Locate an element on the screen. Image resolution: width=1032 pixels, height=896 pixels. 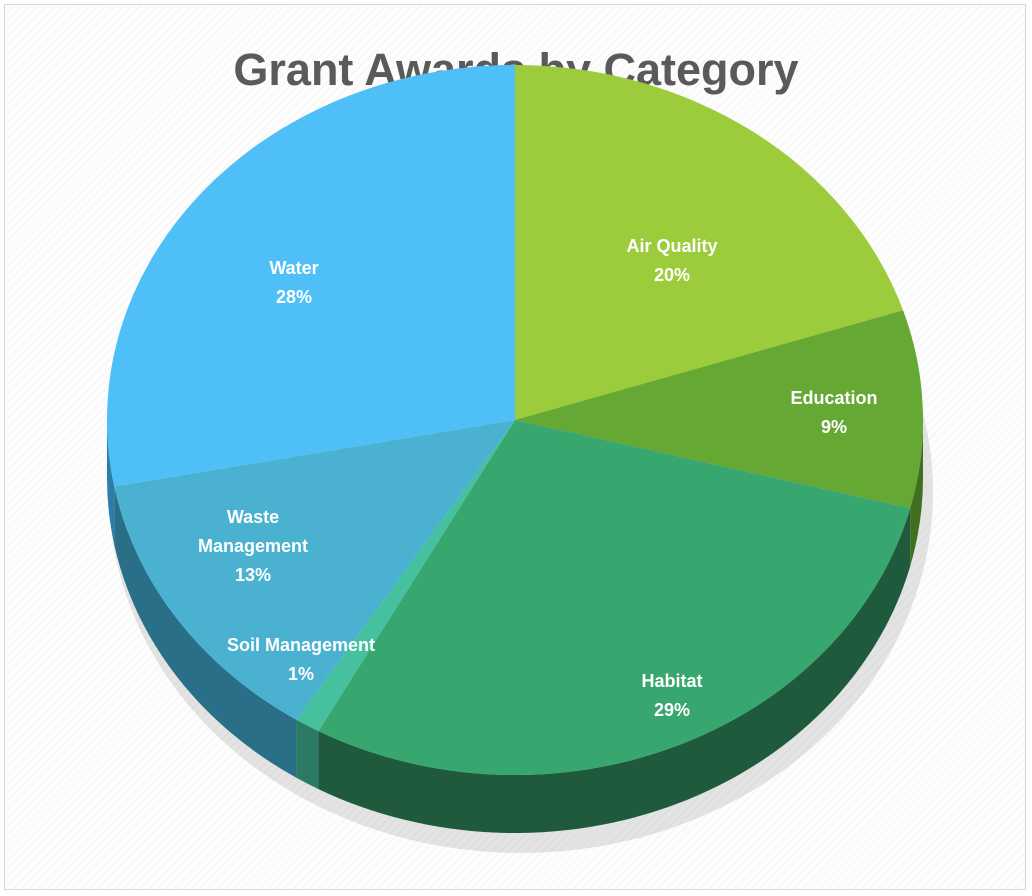
data-label-habitat: Habitat 29% is located at coordinates (671, 695).